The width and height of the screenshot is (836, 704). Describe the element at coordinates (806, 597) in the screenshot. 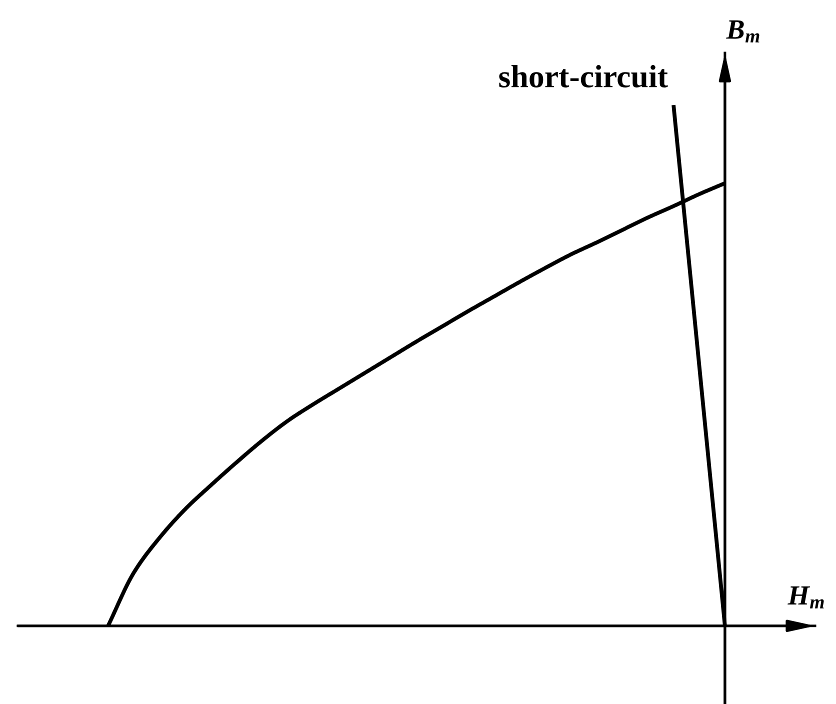

I see `x-axis-title: H$_{m}$` at that location.